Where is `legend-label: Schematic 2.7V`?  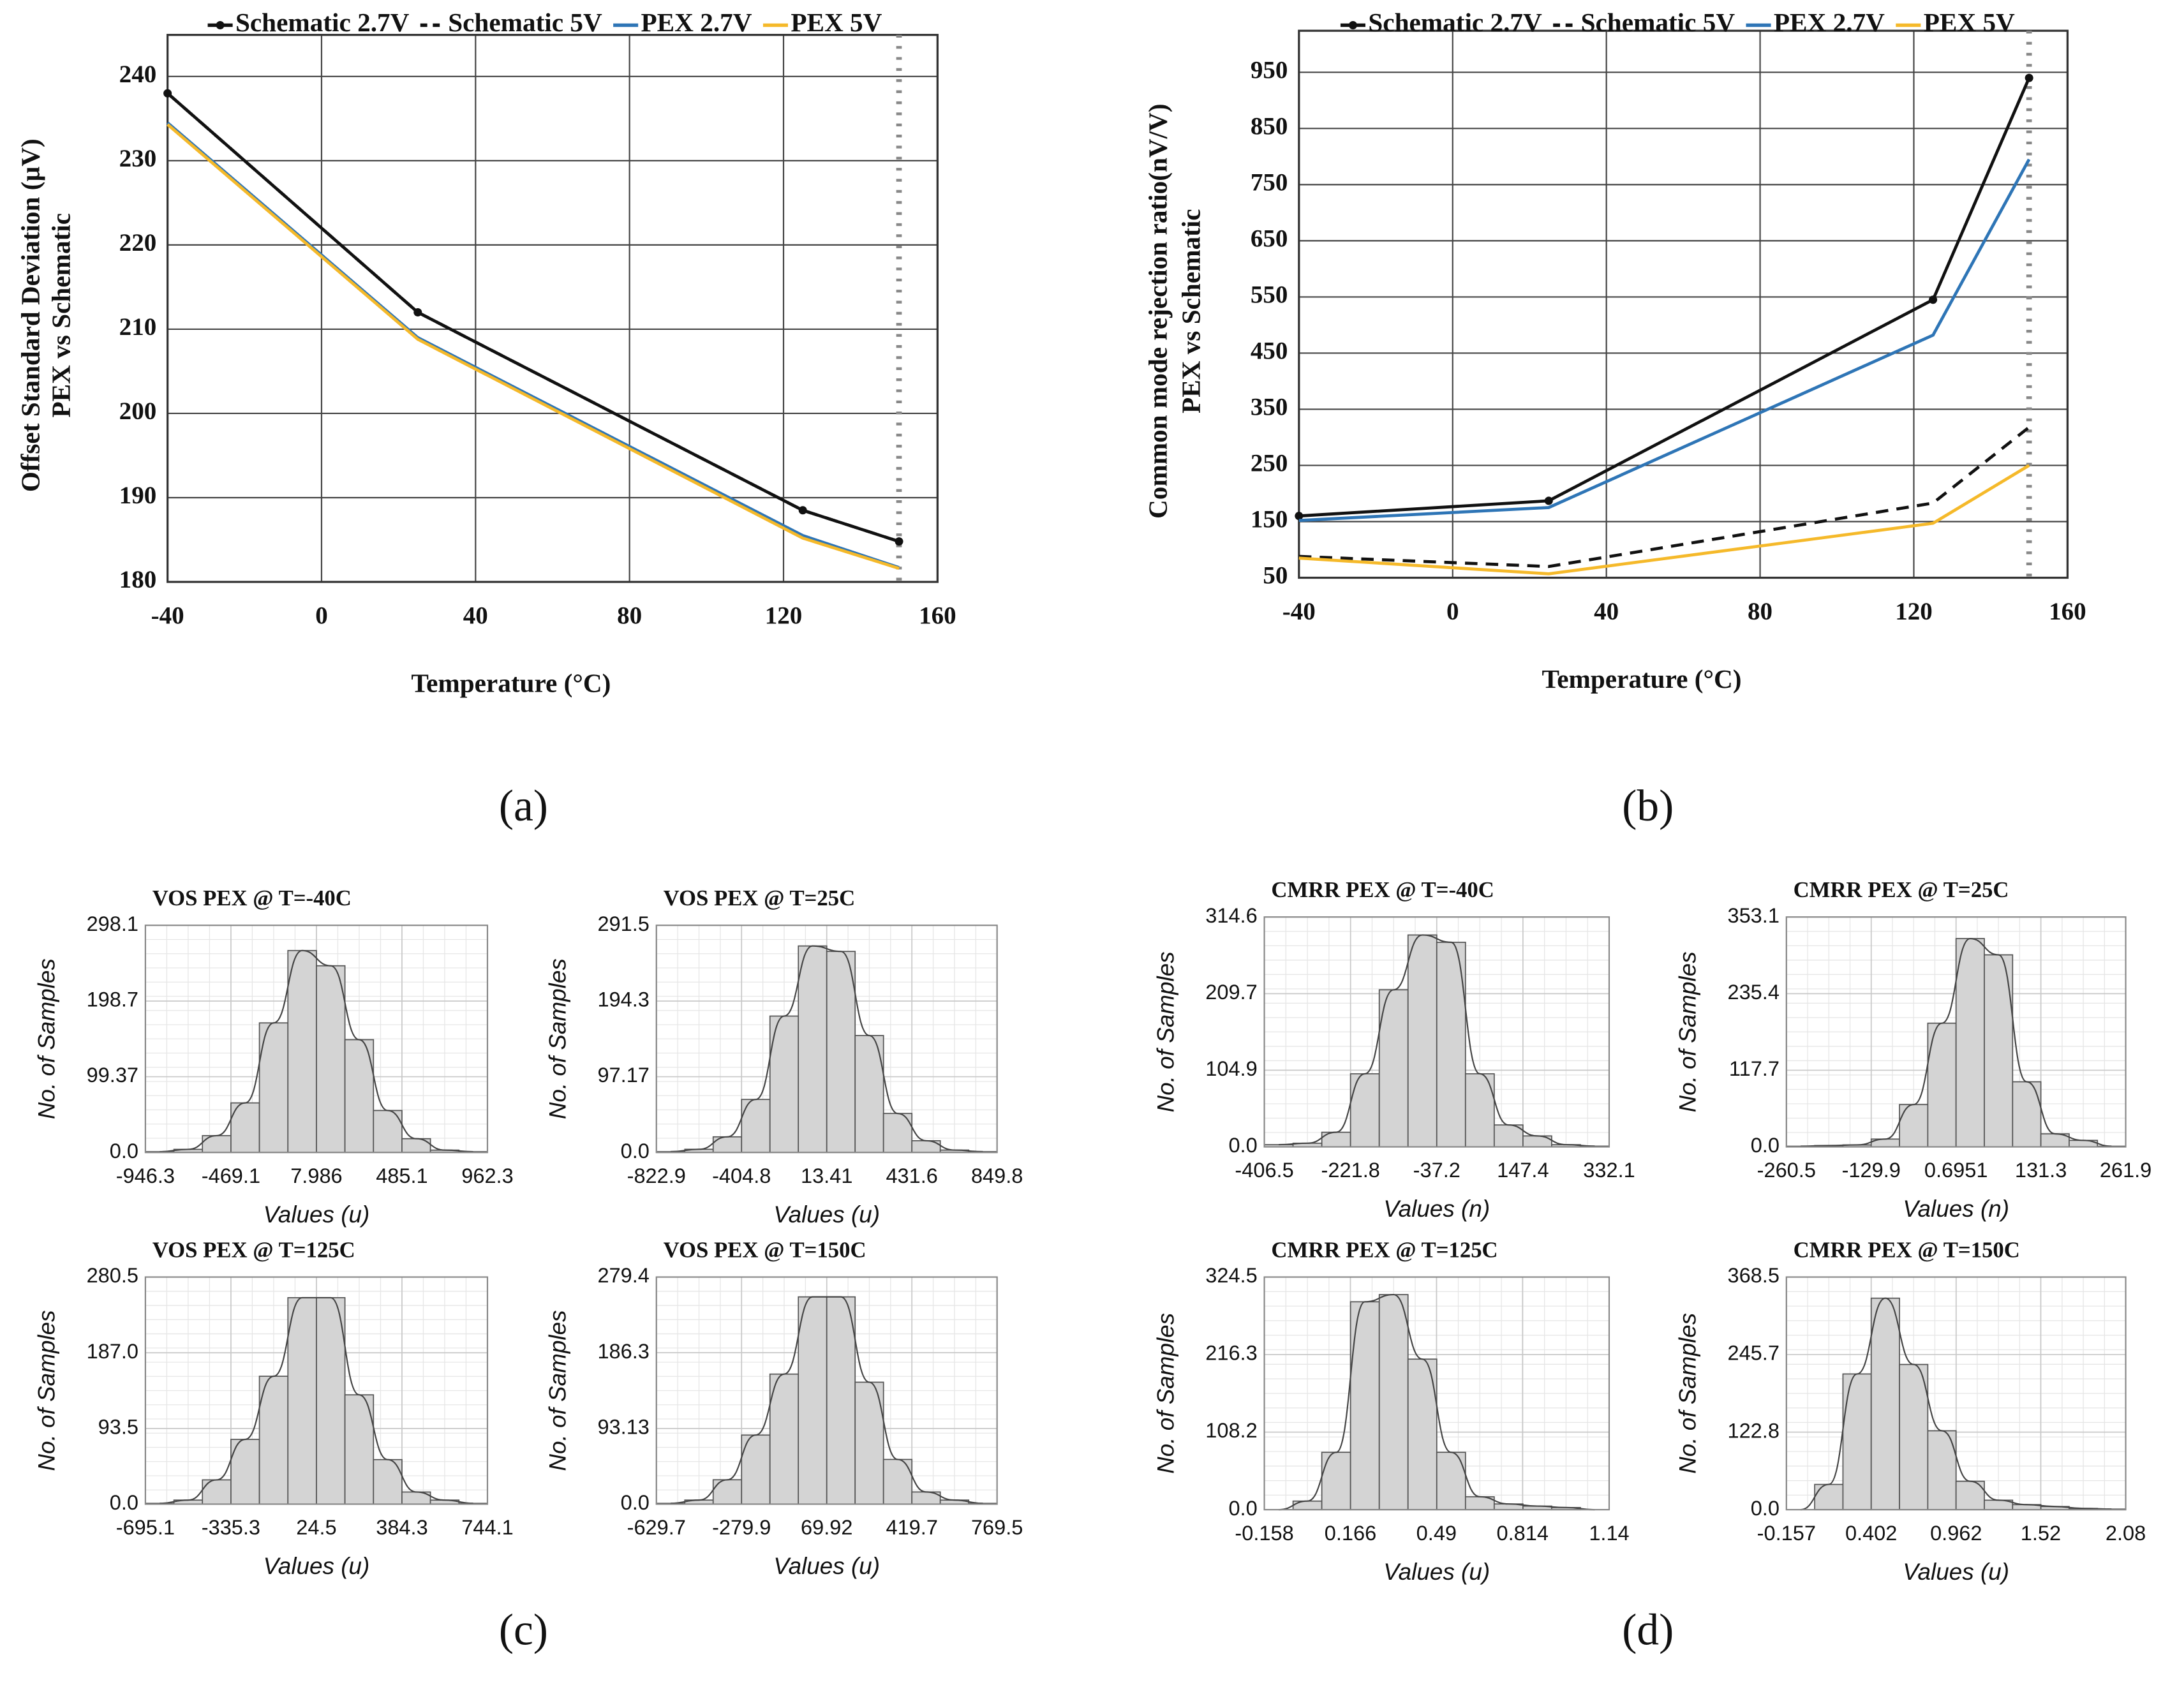 legend-label: Schematic 2.7V is located at coordinates (322, 22).